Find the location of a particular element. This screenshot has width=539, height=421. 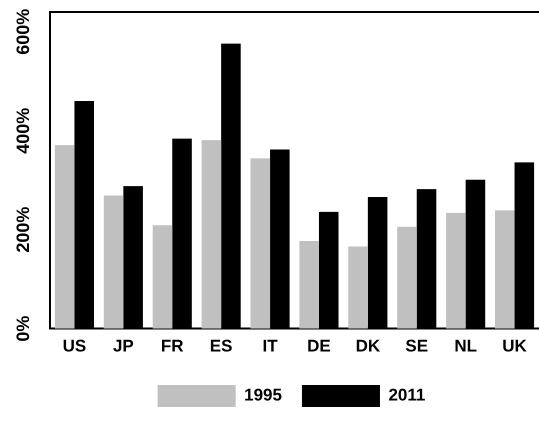

y-tick-label: 0% is located at coordinates (22, 329).